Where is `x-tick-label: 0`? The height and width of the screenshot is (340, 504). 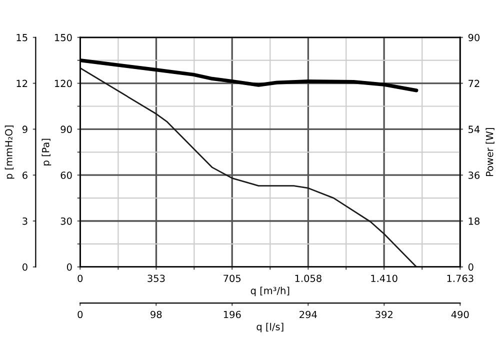 x-tick-label: 0 is located at coordinates (80, 278).